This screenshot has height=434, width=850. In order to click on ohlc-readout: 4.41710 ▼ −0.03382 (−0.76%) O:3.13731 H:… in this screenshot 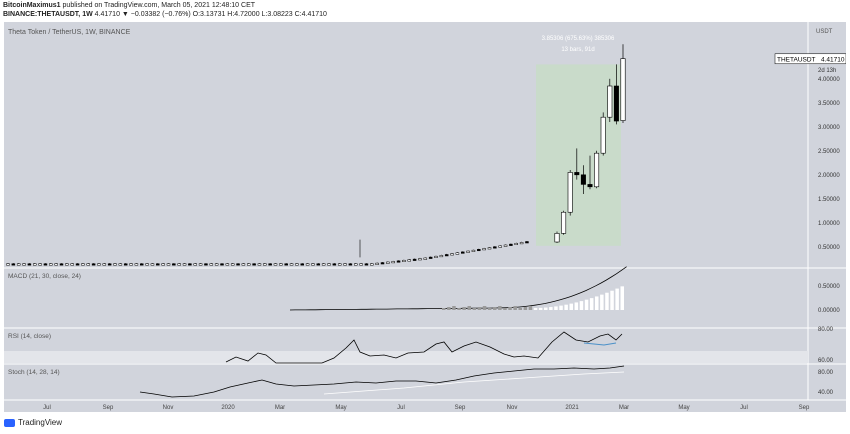, I will do `click(210, 14)`.